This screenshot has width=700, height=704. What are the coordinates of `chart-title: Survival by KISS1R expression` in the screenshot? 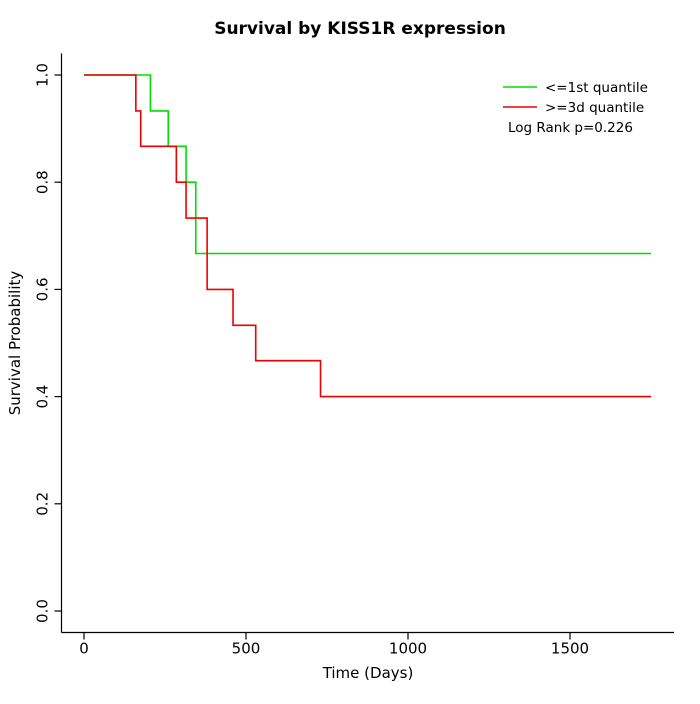 It's located at (360, 29).